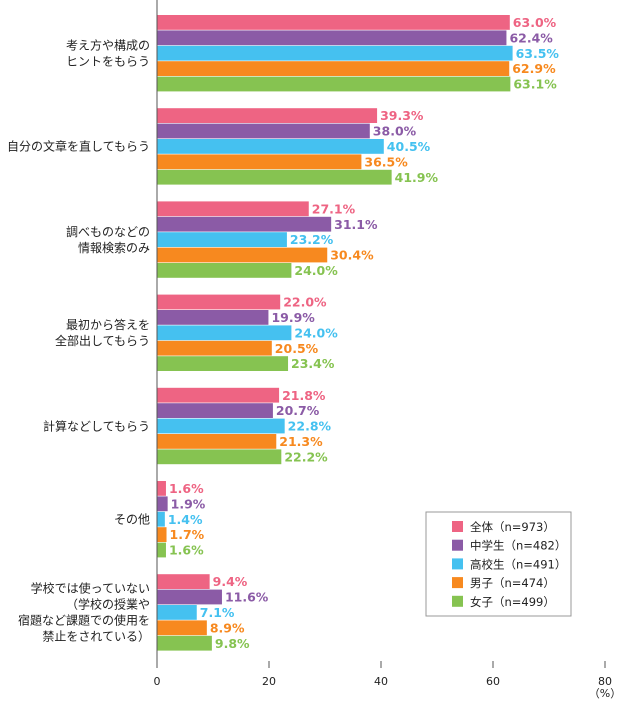  What do you see at coordinates (493, 681) in the screenshot?
I see `x-tick-label: 60` at bounding box center [493, 681].